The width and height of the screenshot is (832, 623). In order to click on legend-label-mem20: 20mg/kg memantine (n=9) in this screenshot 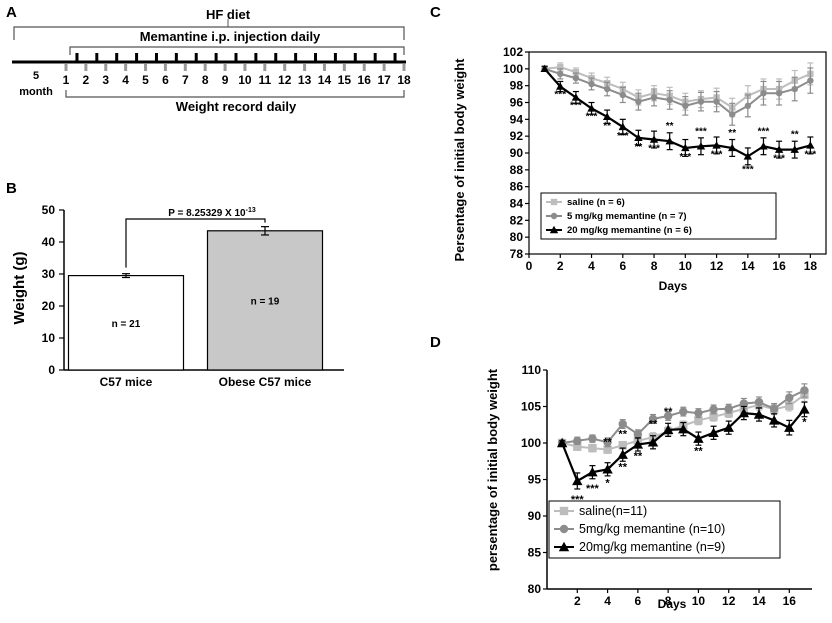, I will do `click(652, 547)`.